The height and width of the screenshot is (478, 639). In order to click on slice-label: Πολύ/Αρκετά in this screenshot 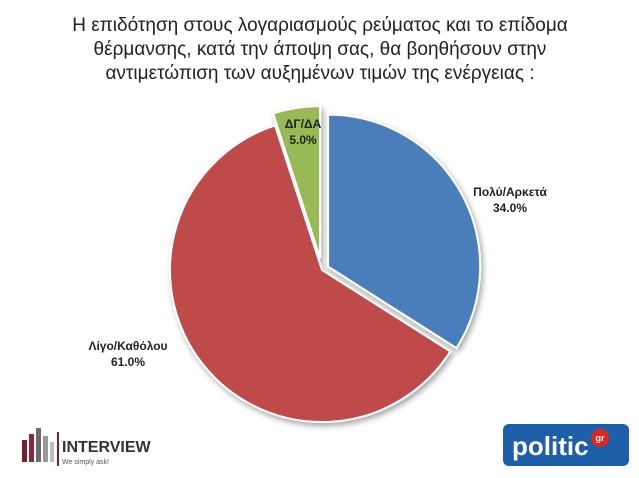, I will do `click(510, 192)`.